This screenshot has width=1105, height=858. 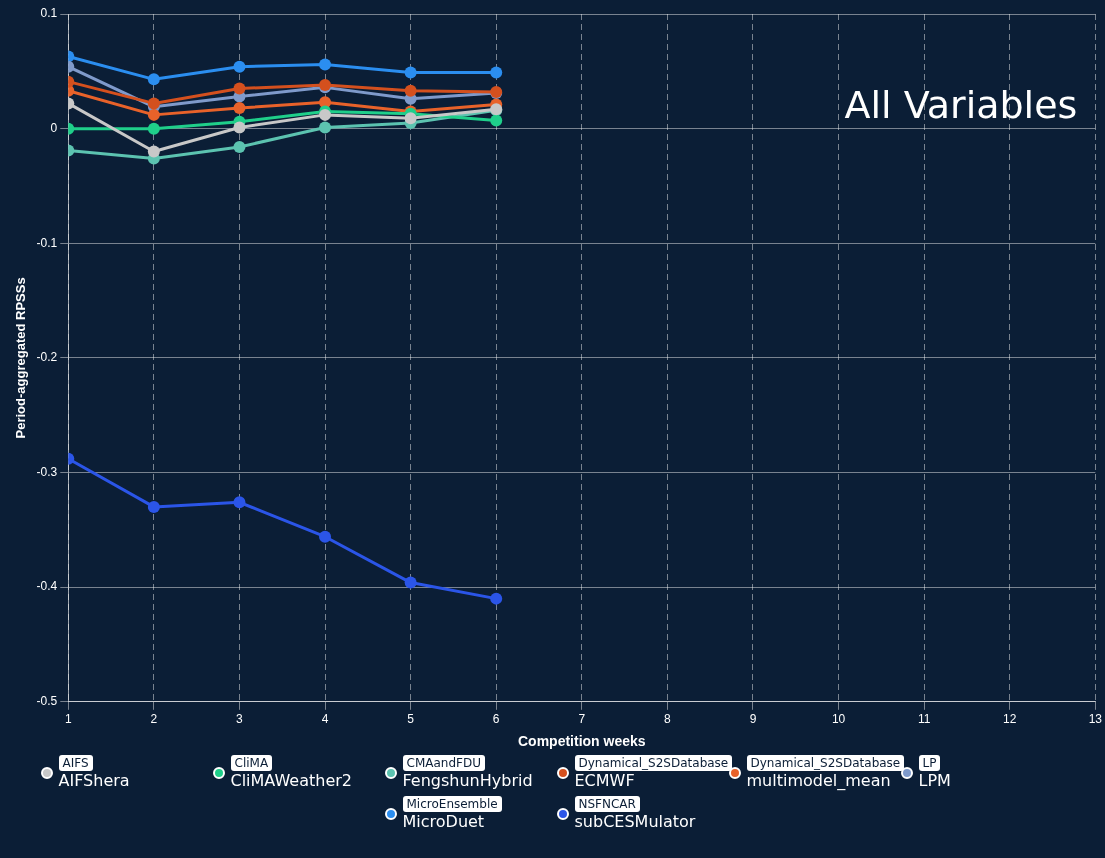 I want to click on x-tick-label: 4, so click(x=325, y=719).